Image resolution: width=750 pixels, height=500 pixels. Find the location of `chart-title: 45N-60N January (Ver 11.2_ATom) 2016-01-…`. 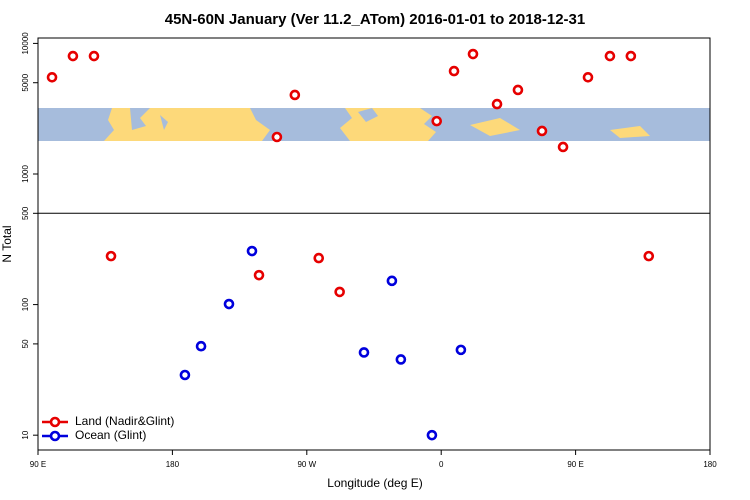

chart-title: 45N-60N January (Ver 11.2_ATom) 2016-01-… is located at coordinates (375, 19).